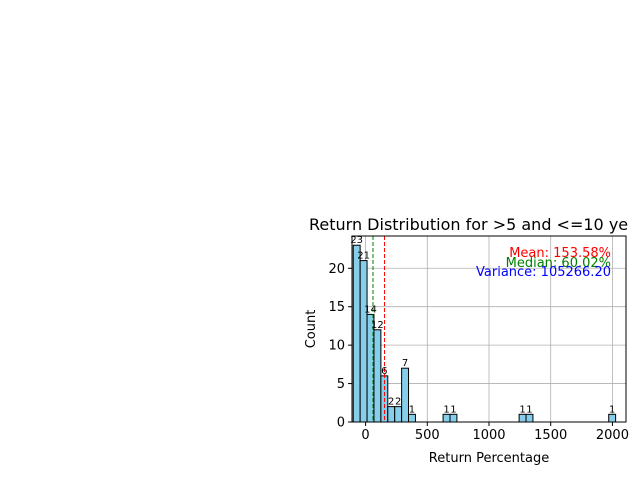 The height and width of the screenshot is (480, 640). Describe the element at coordinates (377, 325) in the screenshot. I see `bar-count-label: 12` at that location.